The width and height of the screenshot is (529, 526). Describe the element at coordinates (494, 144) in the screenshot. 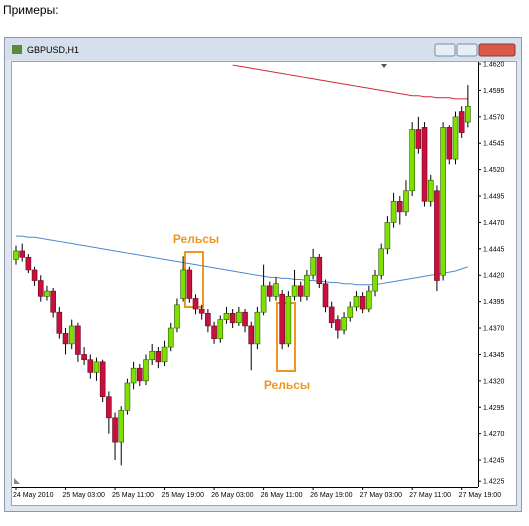

I see `y-tick-label: 1.4545` at that location.